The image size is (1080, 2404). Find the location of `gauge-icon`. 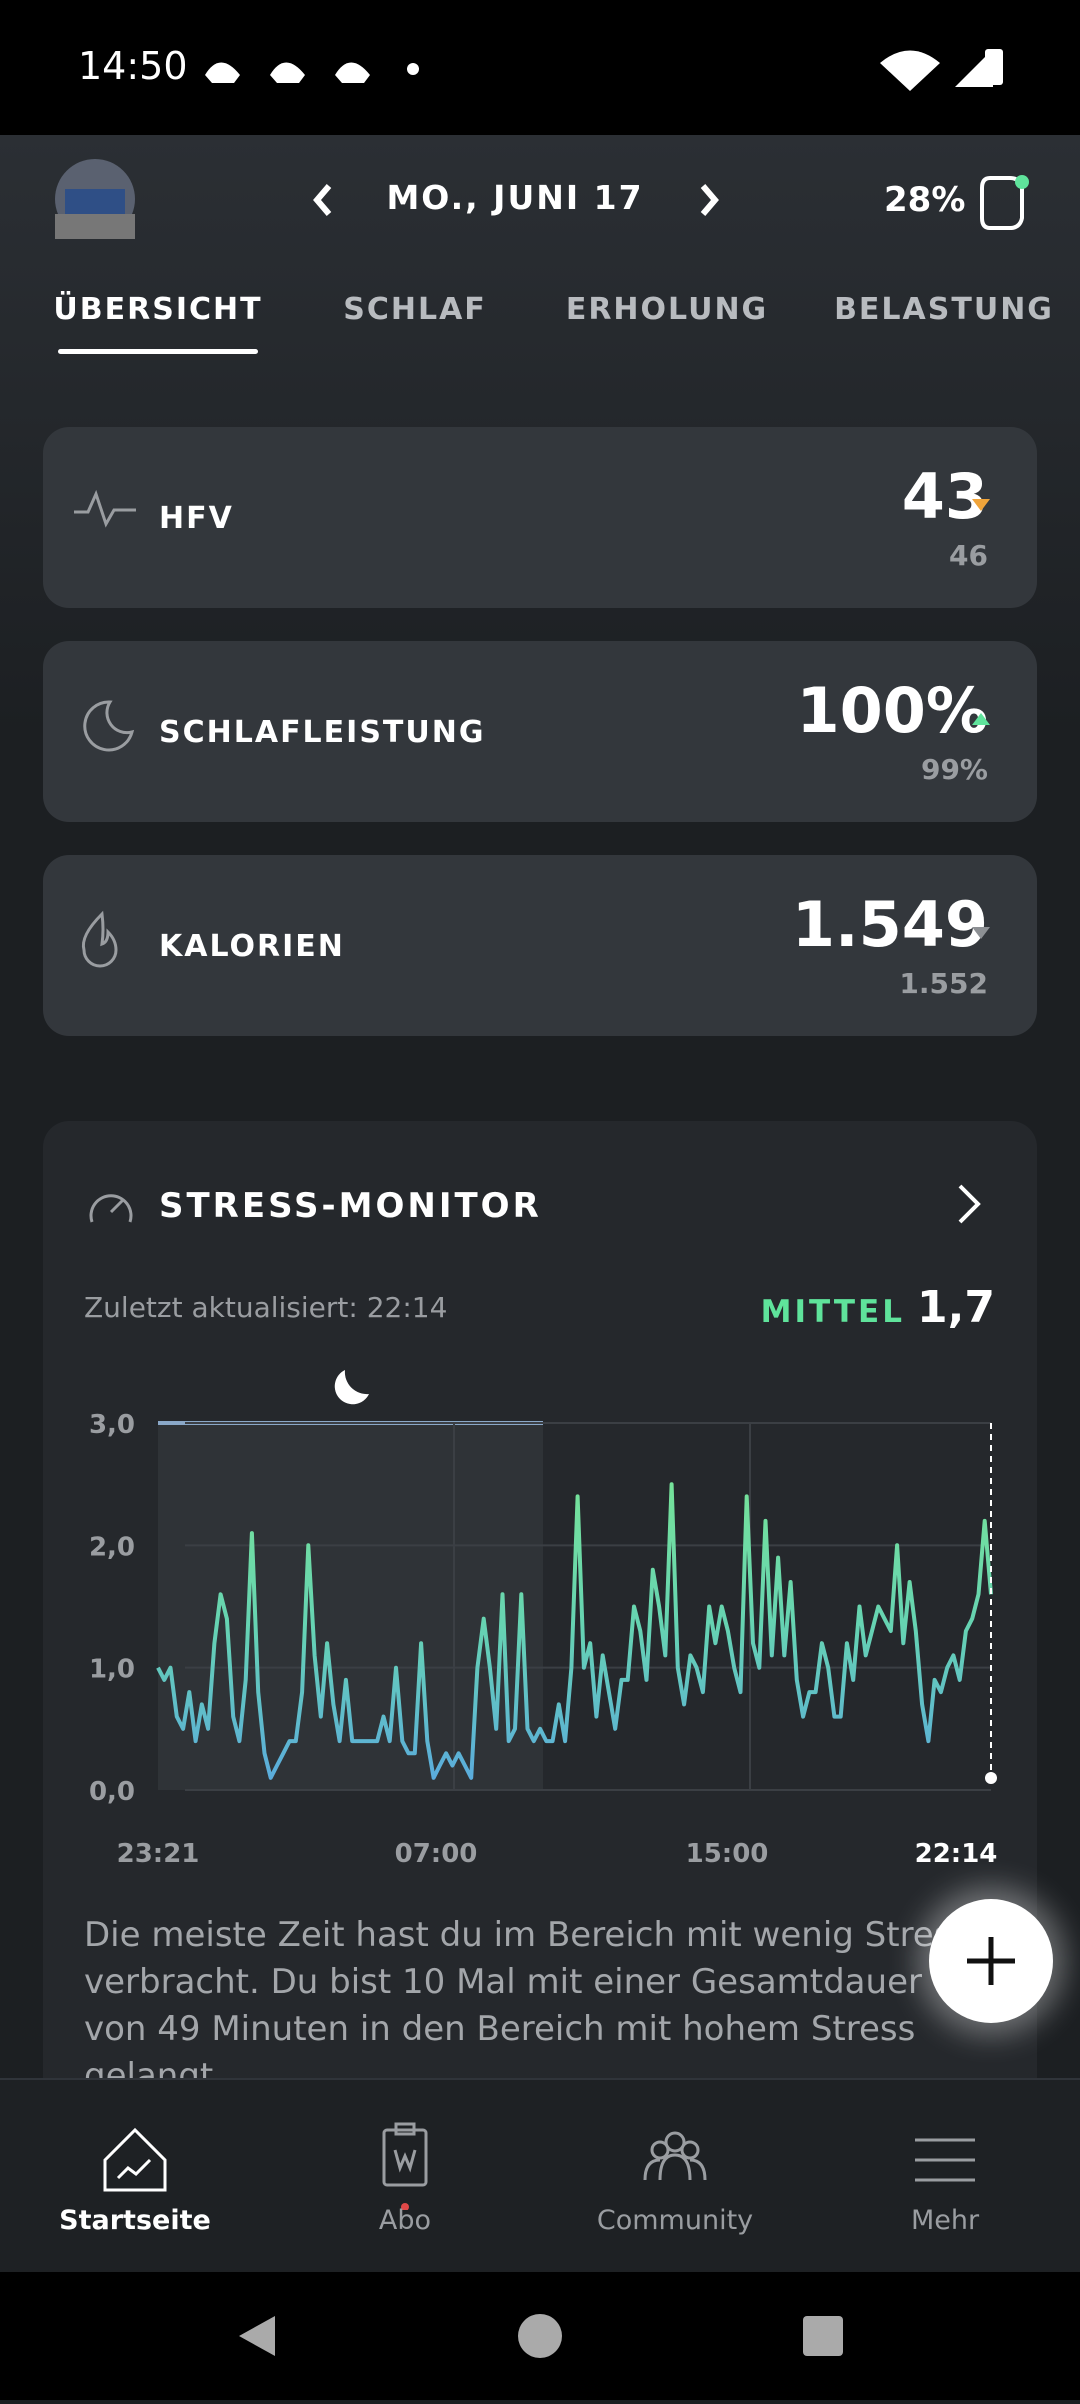

gauge-icon is located at coordinates (111, 1208).